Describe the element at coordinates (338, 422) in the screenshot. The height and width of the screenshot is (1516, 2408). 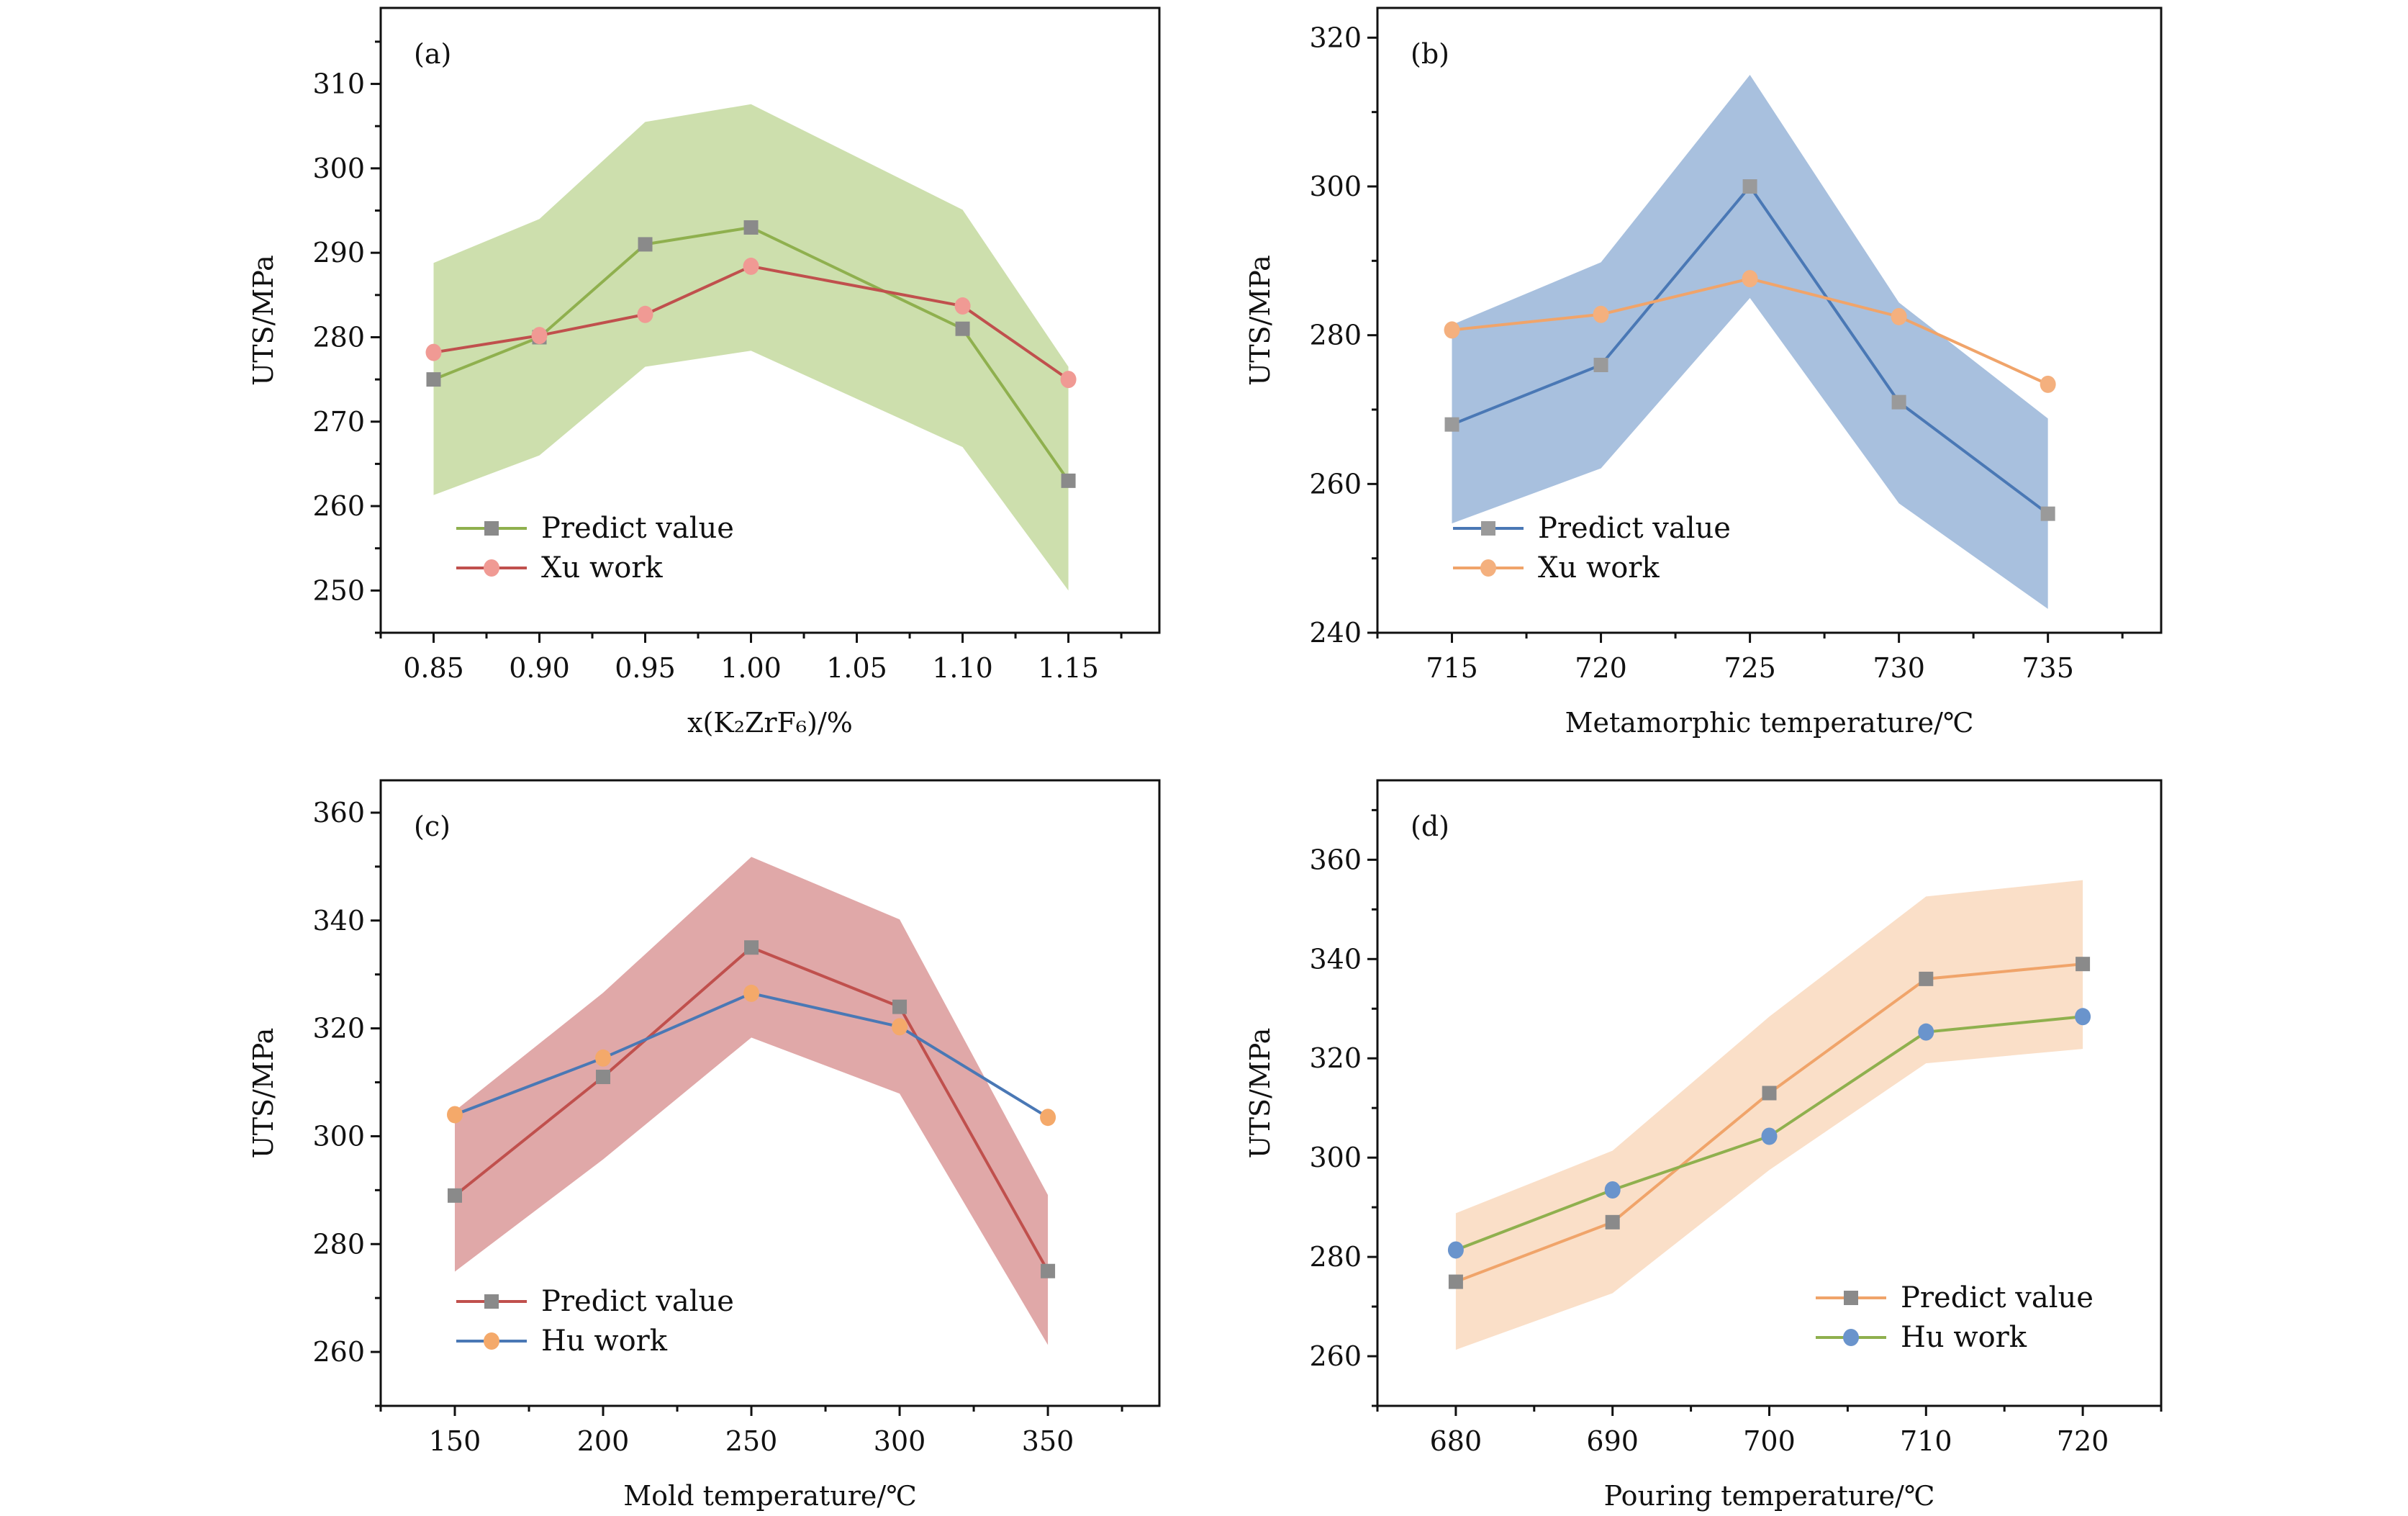
I see `y-tick-label: 270` at that location.